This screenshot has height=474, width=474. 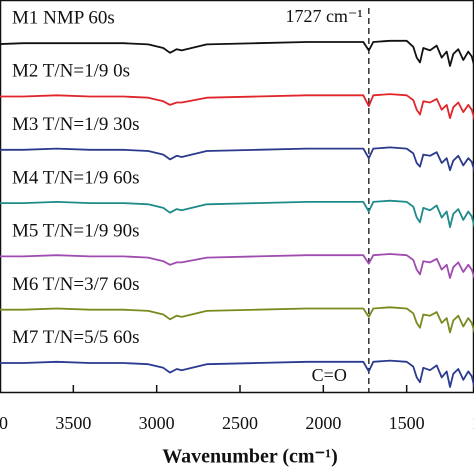 What do you see at coordinates (329, 375) in the screenshot?
I see `annotation: C=O` at bounding box center [329, 375].